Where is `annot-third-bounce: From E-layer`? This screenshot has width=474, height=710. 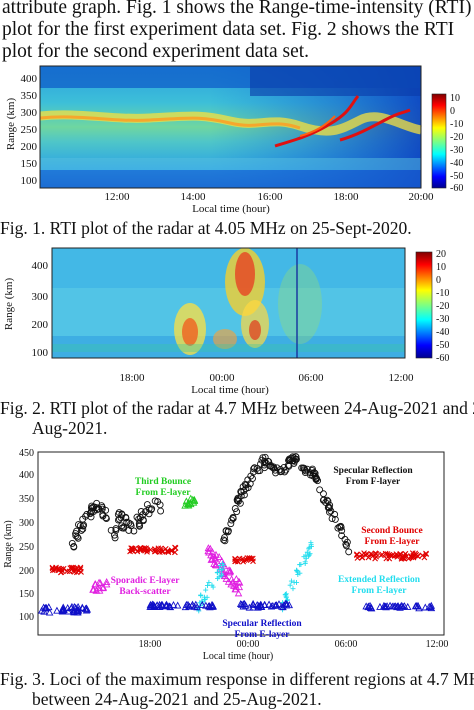
annot-third-bounce: From E-layer is located at coordinates (164, 493).